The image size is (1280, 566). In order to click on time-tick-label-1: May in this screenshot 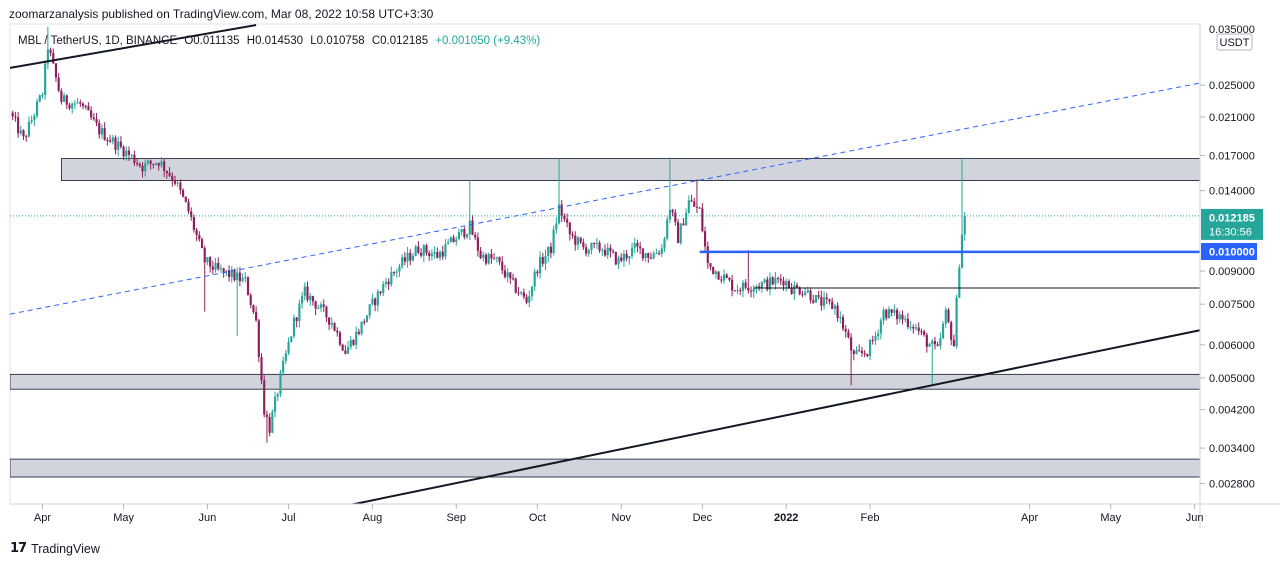, I will do `click(123, 518)`.